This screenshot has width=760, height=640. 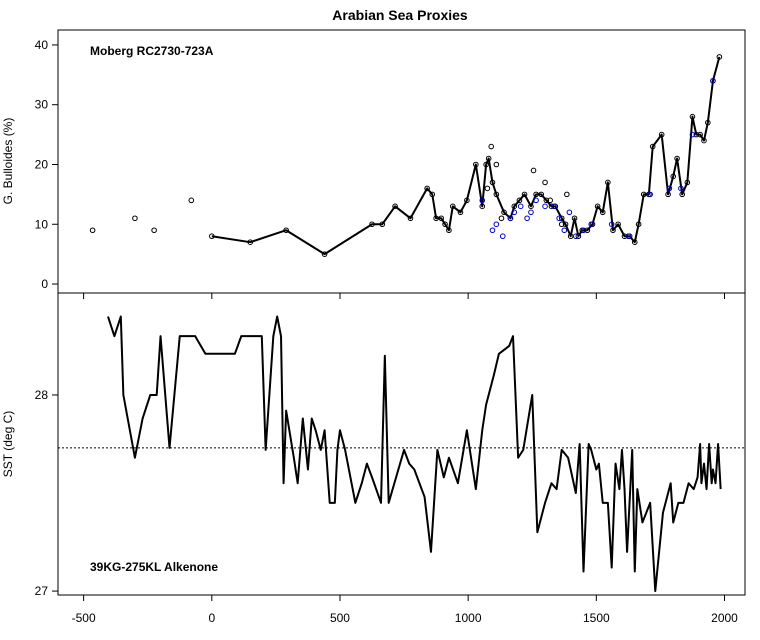 I want to click on top-y-tick-label: 0, so click(x=44, y=284).